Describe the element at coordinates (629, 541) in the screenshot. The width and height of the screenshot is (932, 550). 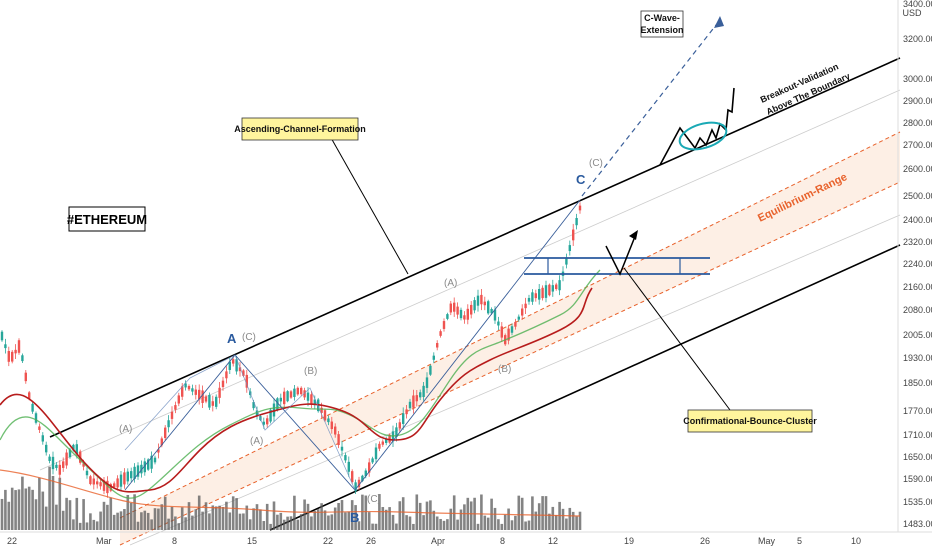
I see `x-tick-label: 19` at that location.